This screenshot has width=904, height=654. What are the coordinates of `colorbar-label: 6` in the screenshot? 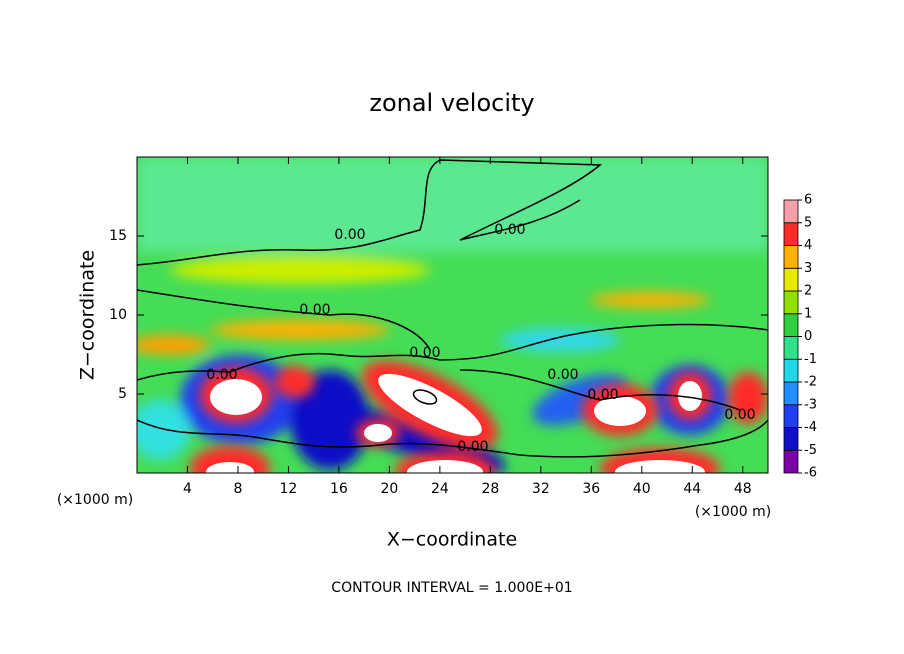 It's located at (808, 200).